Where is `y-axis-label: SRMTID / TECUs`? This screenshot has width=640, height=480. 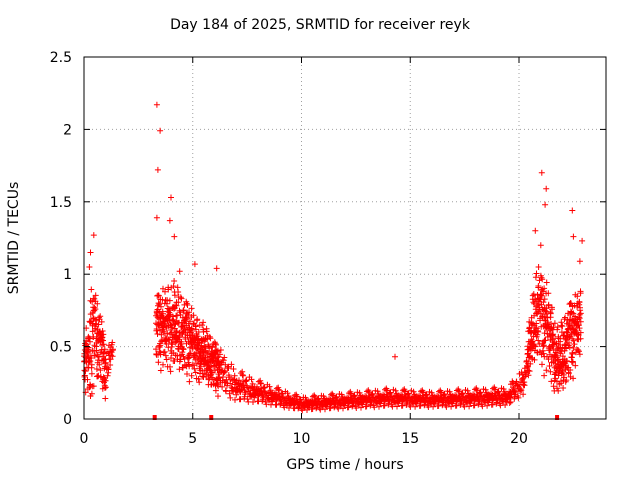
y-axis-label: SRMTID / TECUs is located at coordinates (14, 238).